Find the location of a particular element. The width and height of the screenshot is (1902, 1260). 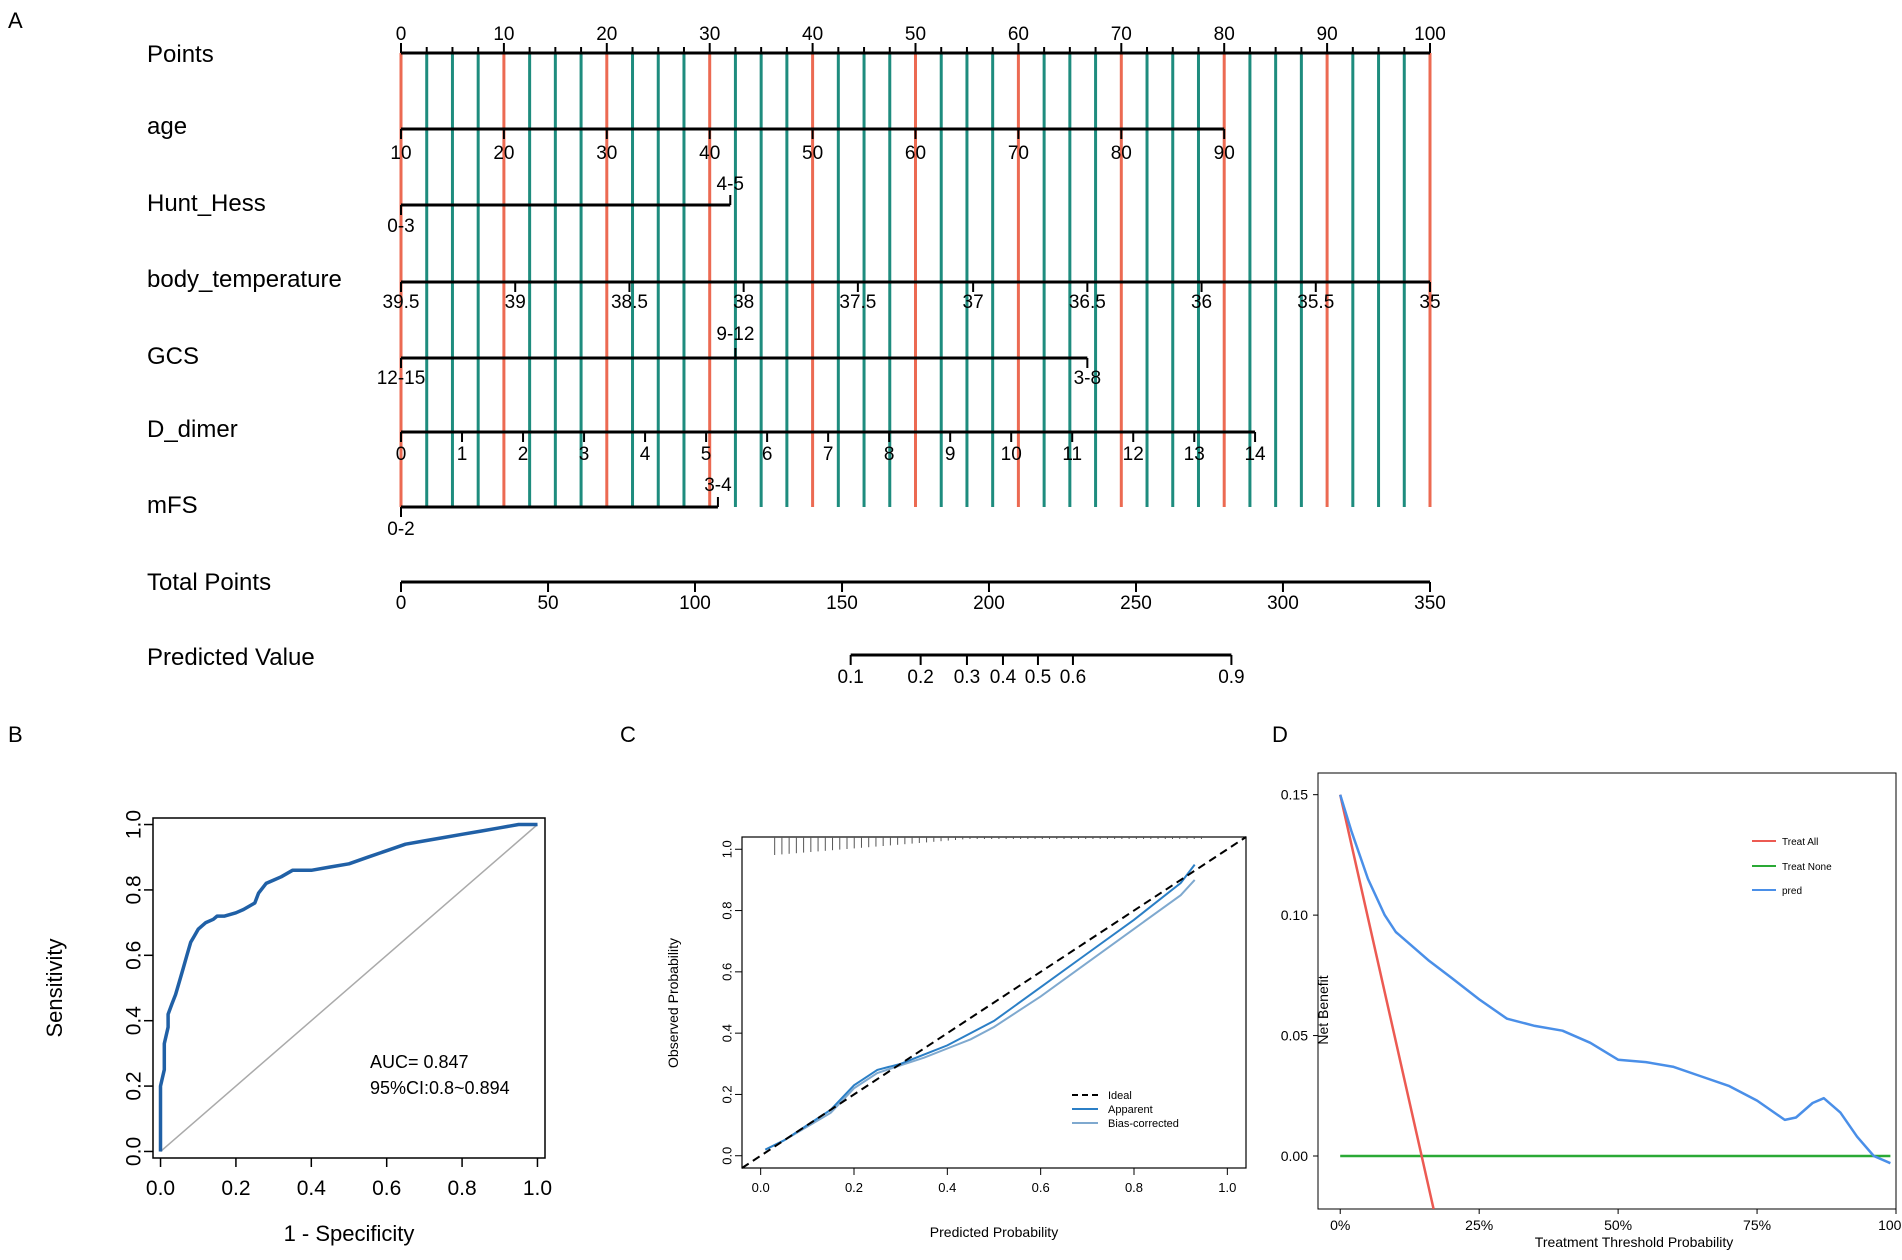

y-tick-label: 1.0 is located at coordinates (726, 849).